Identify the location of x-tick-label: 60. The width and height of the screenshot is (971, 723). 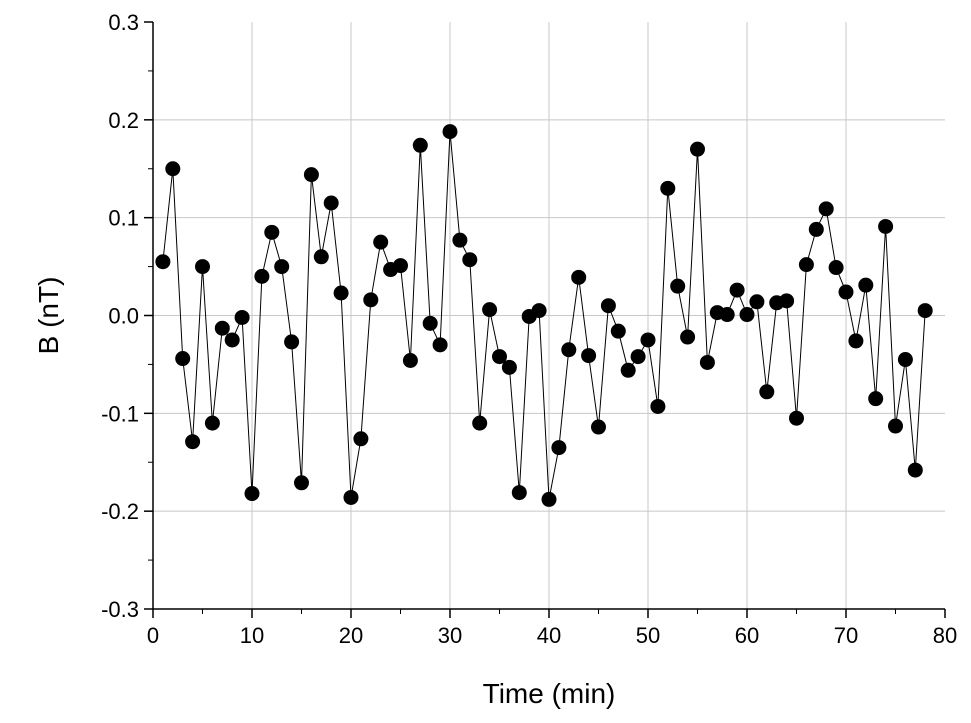
(747, 635).